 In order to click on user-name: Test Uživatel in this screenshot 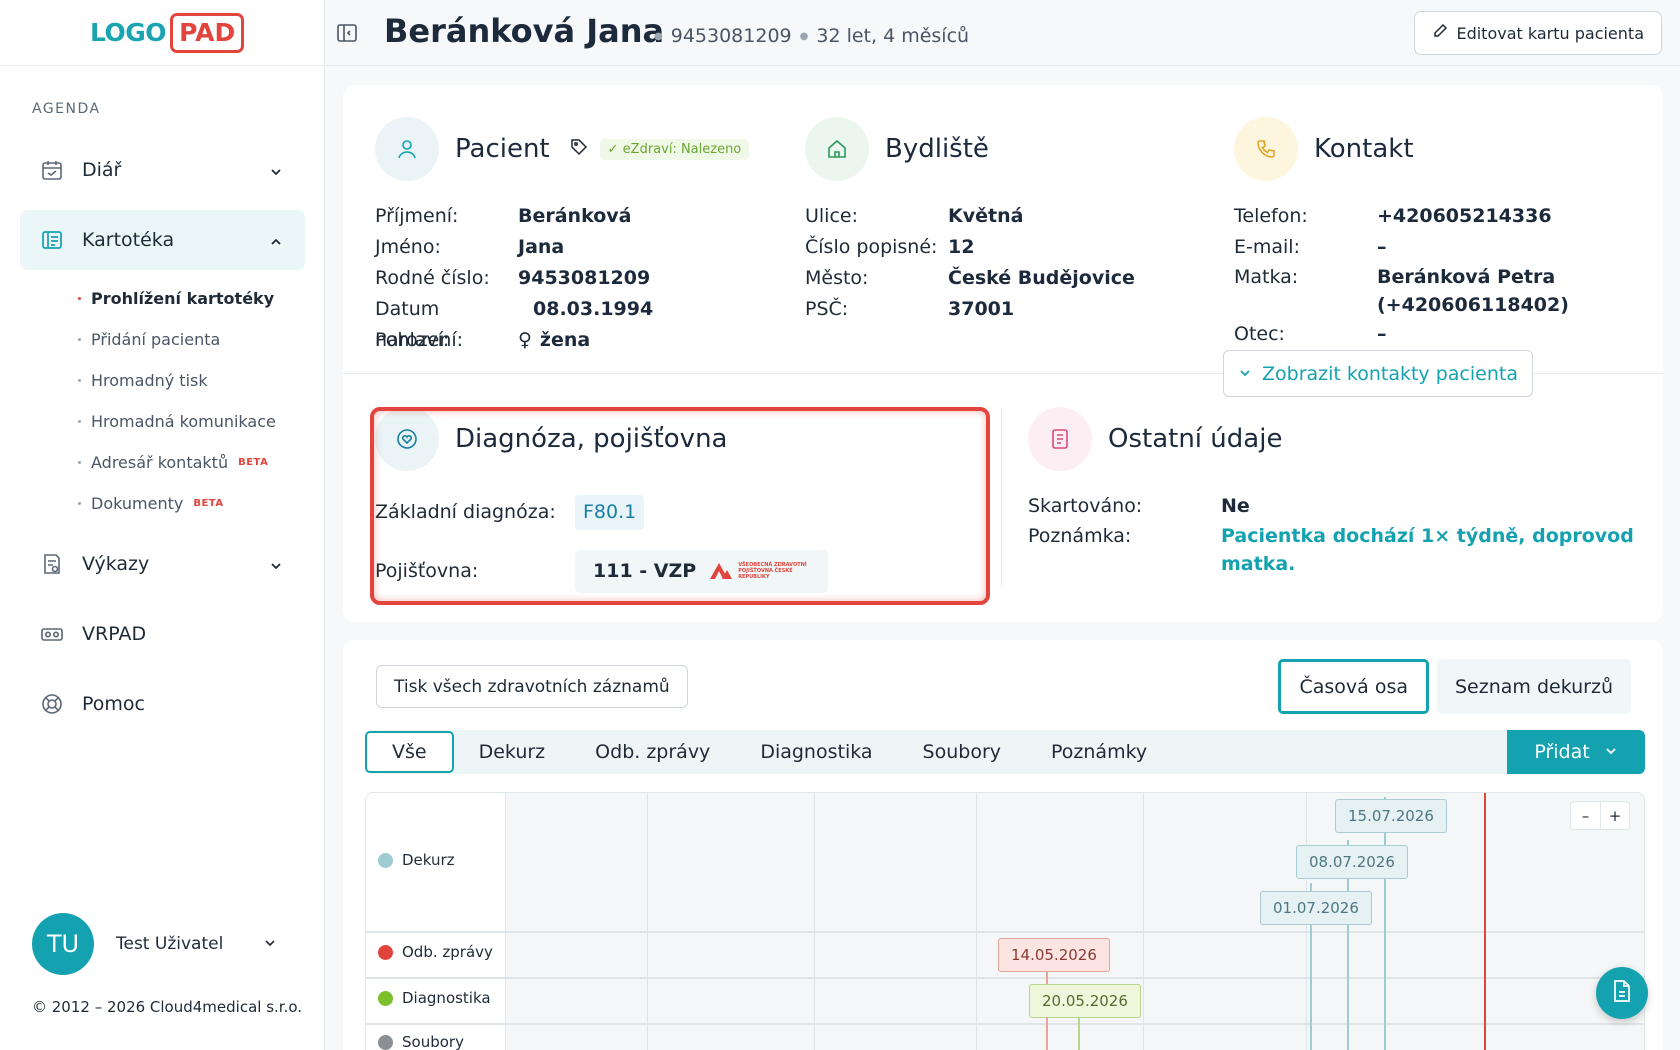, I will do `click(170, 944)`.